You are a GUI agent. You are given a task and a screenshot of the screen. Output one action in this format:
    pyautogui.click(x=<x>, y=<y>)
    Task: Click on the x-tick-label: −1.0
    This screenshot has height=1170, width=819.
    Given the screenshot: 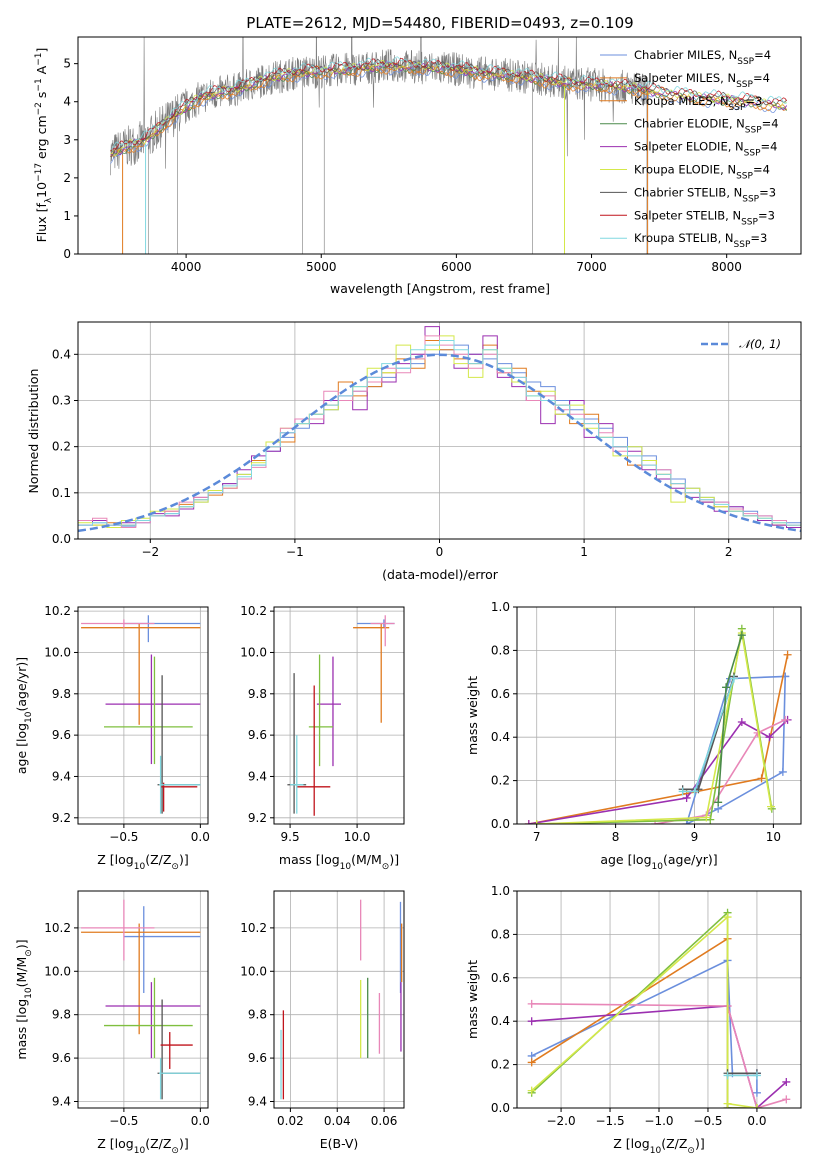 What is the action you would take?
    pyautogui.click(x=658, y=1121)
    